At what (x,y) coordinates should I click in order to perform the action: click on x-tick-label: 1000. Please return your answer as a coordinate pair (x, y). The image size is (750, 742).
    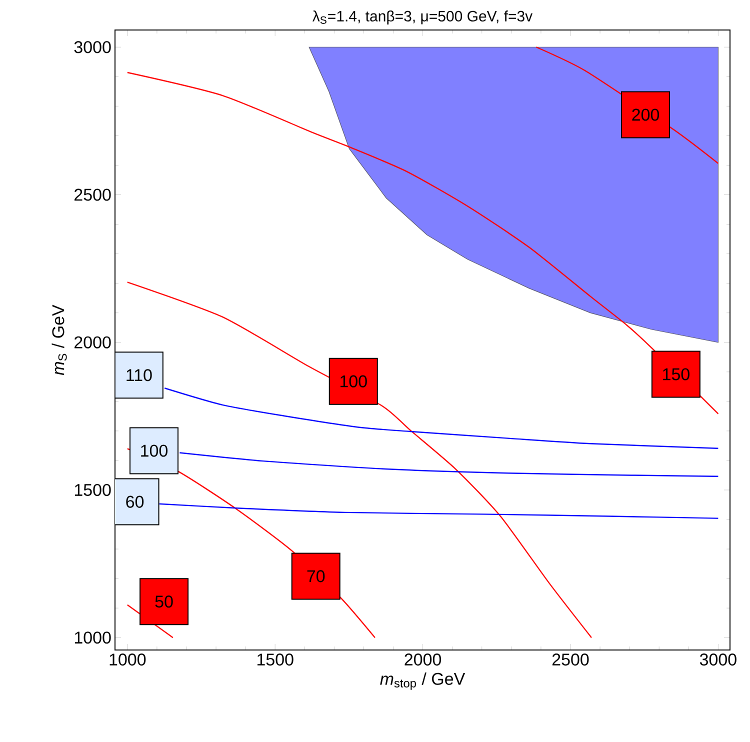
    Looking at the image, I should click on (128, 660).